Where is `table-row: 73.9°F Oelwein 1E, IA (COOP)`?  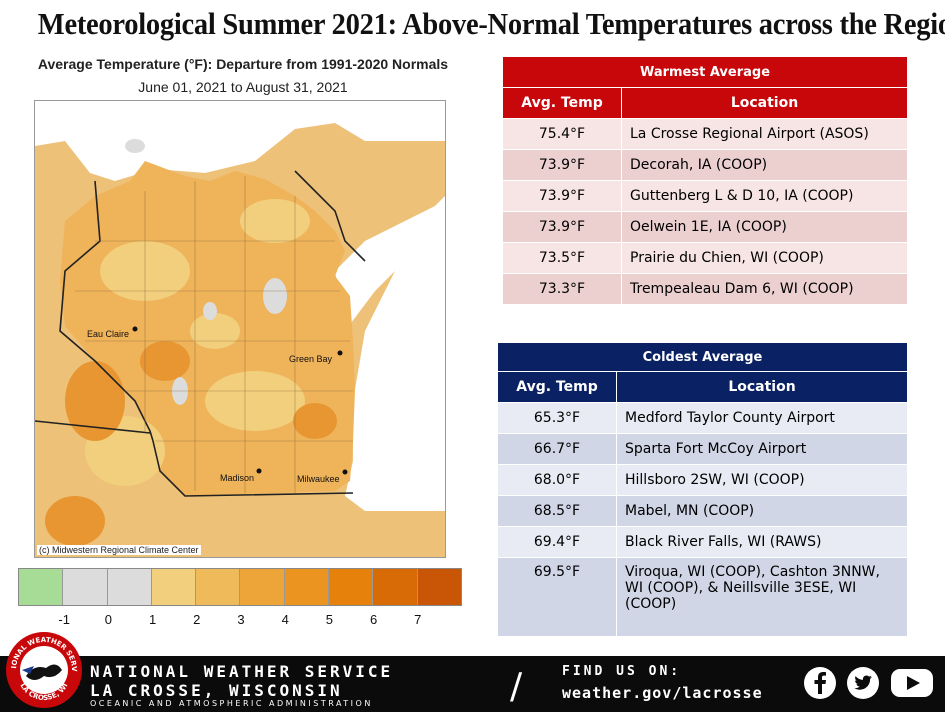
table-row: 73.9°F Oelwein 1E, IA (COOP) is located at coordinates (705, 227).